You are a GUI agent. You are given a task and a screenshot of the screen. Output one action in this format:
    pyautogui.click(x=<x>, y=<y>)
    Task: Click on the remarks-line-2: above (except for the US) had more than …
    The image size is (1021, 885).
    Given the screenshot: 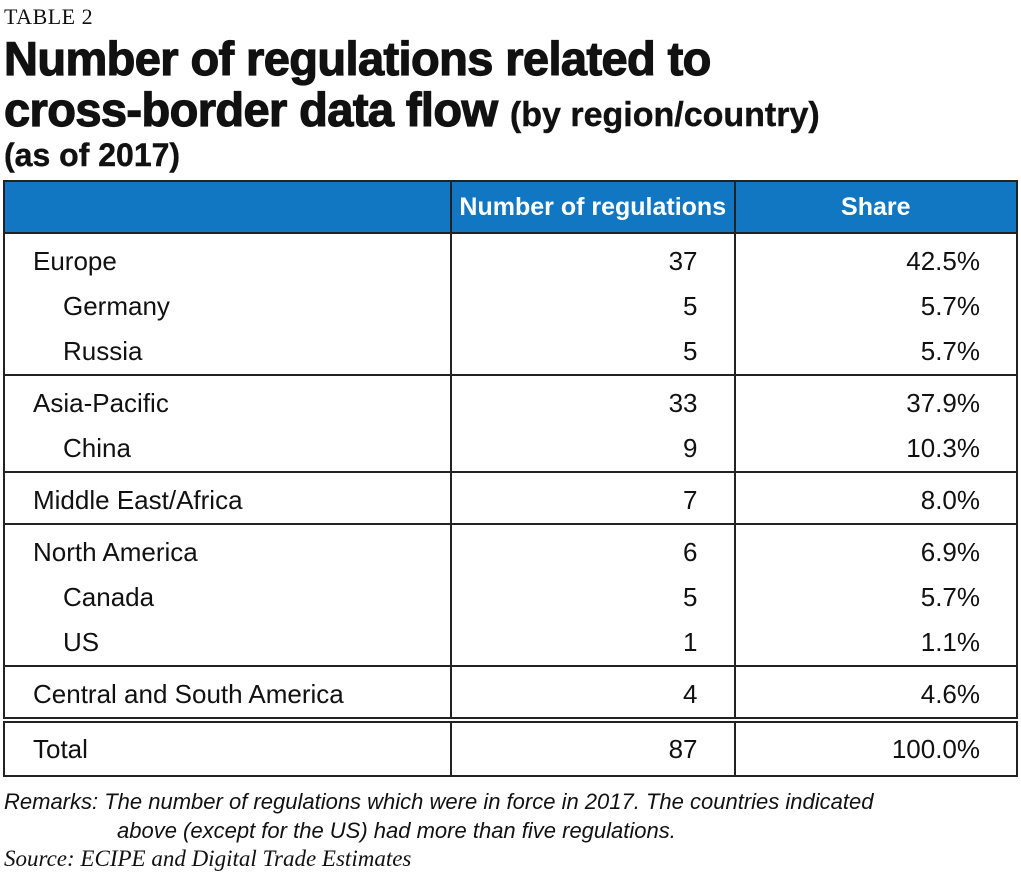 What is the action you would take?
    pyautogui.click(x=396, y=830)
    